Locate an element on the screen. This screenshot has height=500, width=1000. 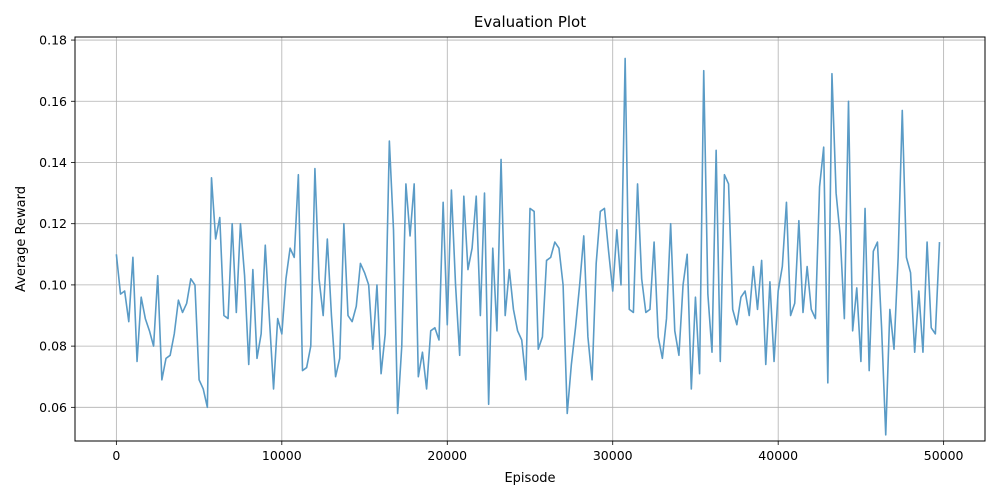
y-tick-label: 0.12 is located at coordinates (53, 223).